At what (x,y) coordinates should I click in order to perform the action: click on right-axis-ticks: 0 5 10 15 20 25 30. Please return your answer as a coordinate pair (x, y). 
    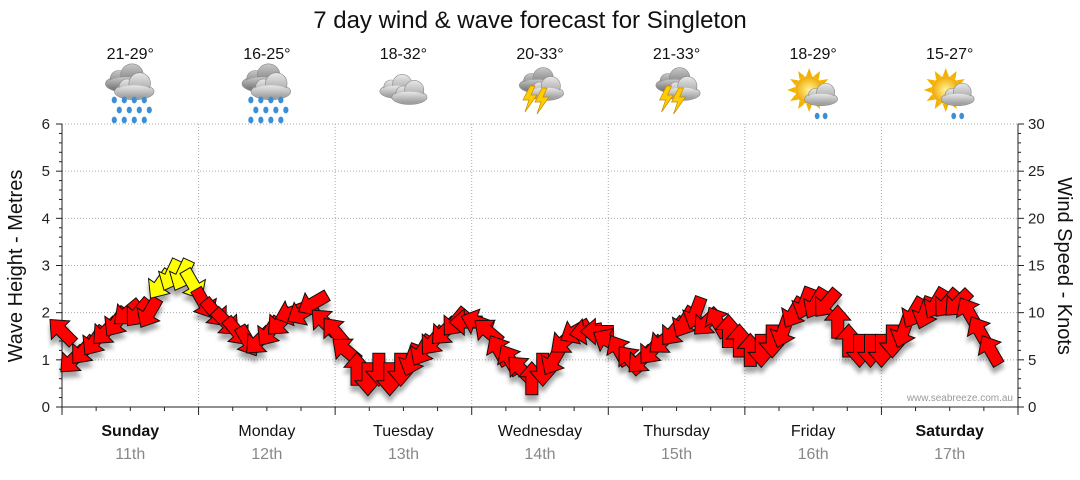
    Looking at the image, I should click on (1031, 266).